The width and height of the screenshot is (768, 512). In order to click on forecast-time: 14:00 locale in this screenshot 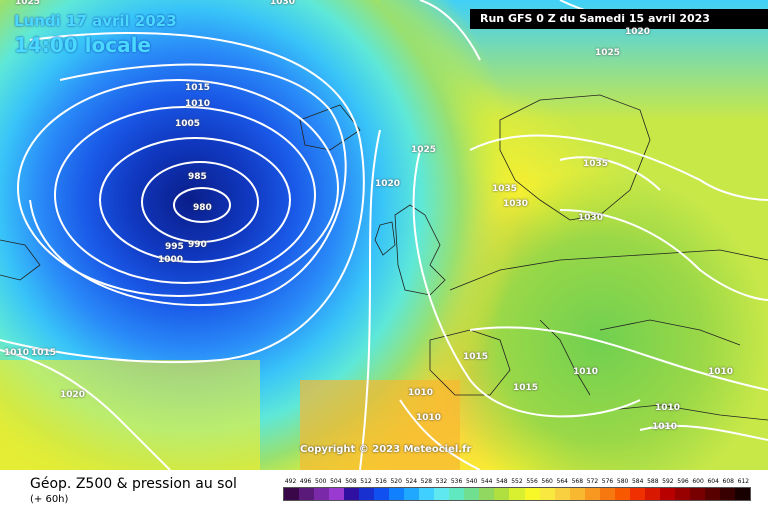, I will do `click(82, 45)`.